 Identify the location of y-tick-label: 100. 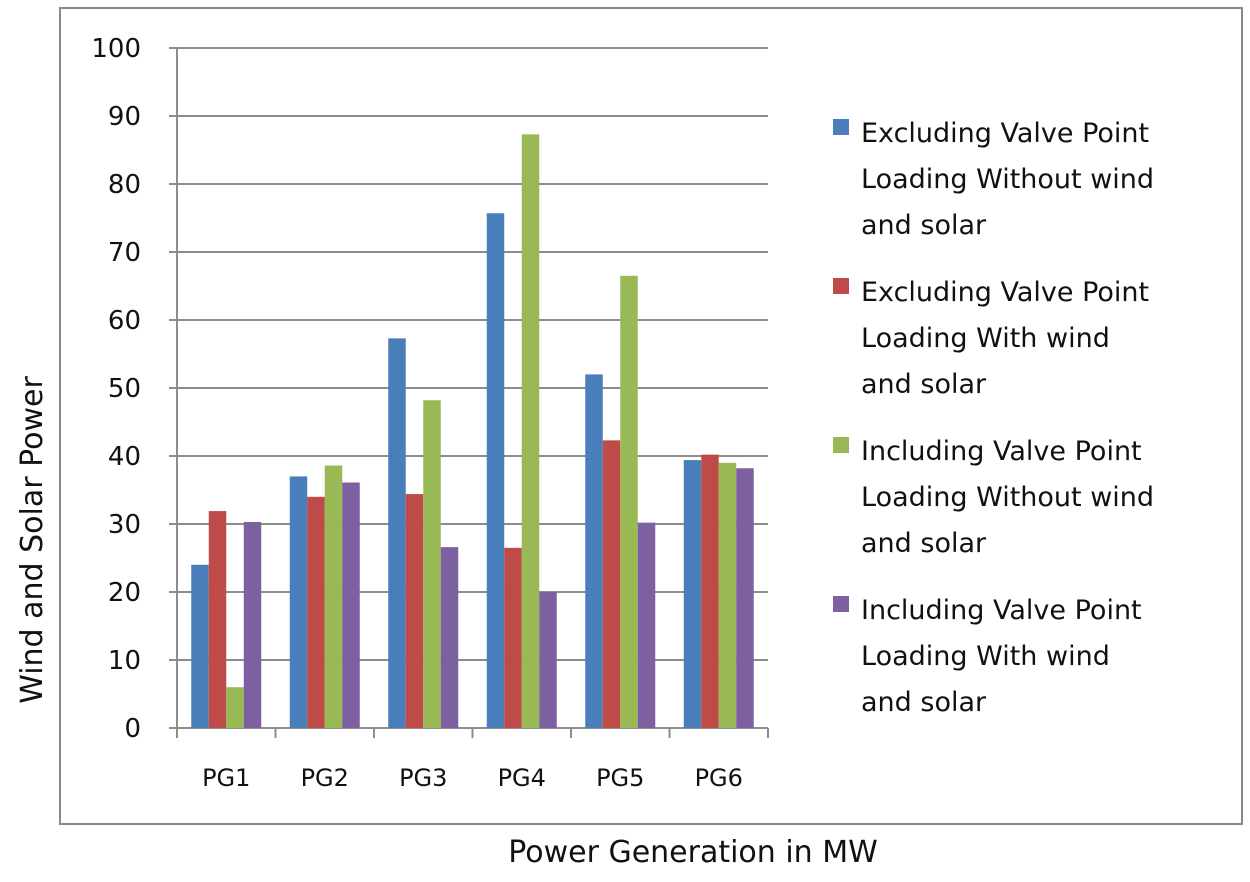
(116, 49).